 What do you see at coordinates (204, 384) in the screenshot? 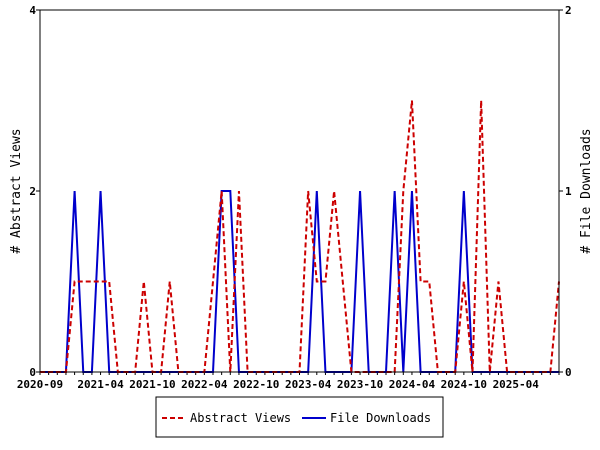
I see `x-tick-label: 2022-04` at bounding box center [204, 384].